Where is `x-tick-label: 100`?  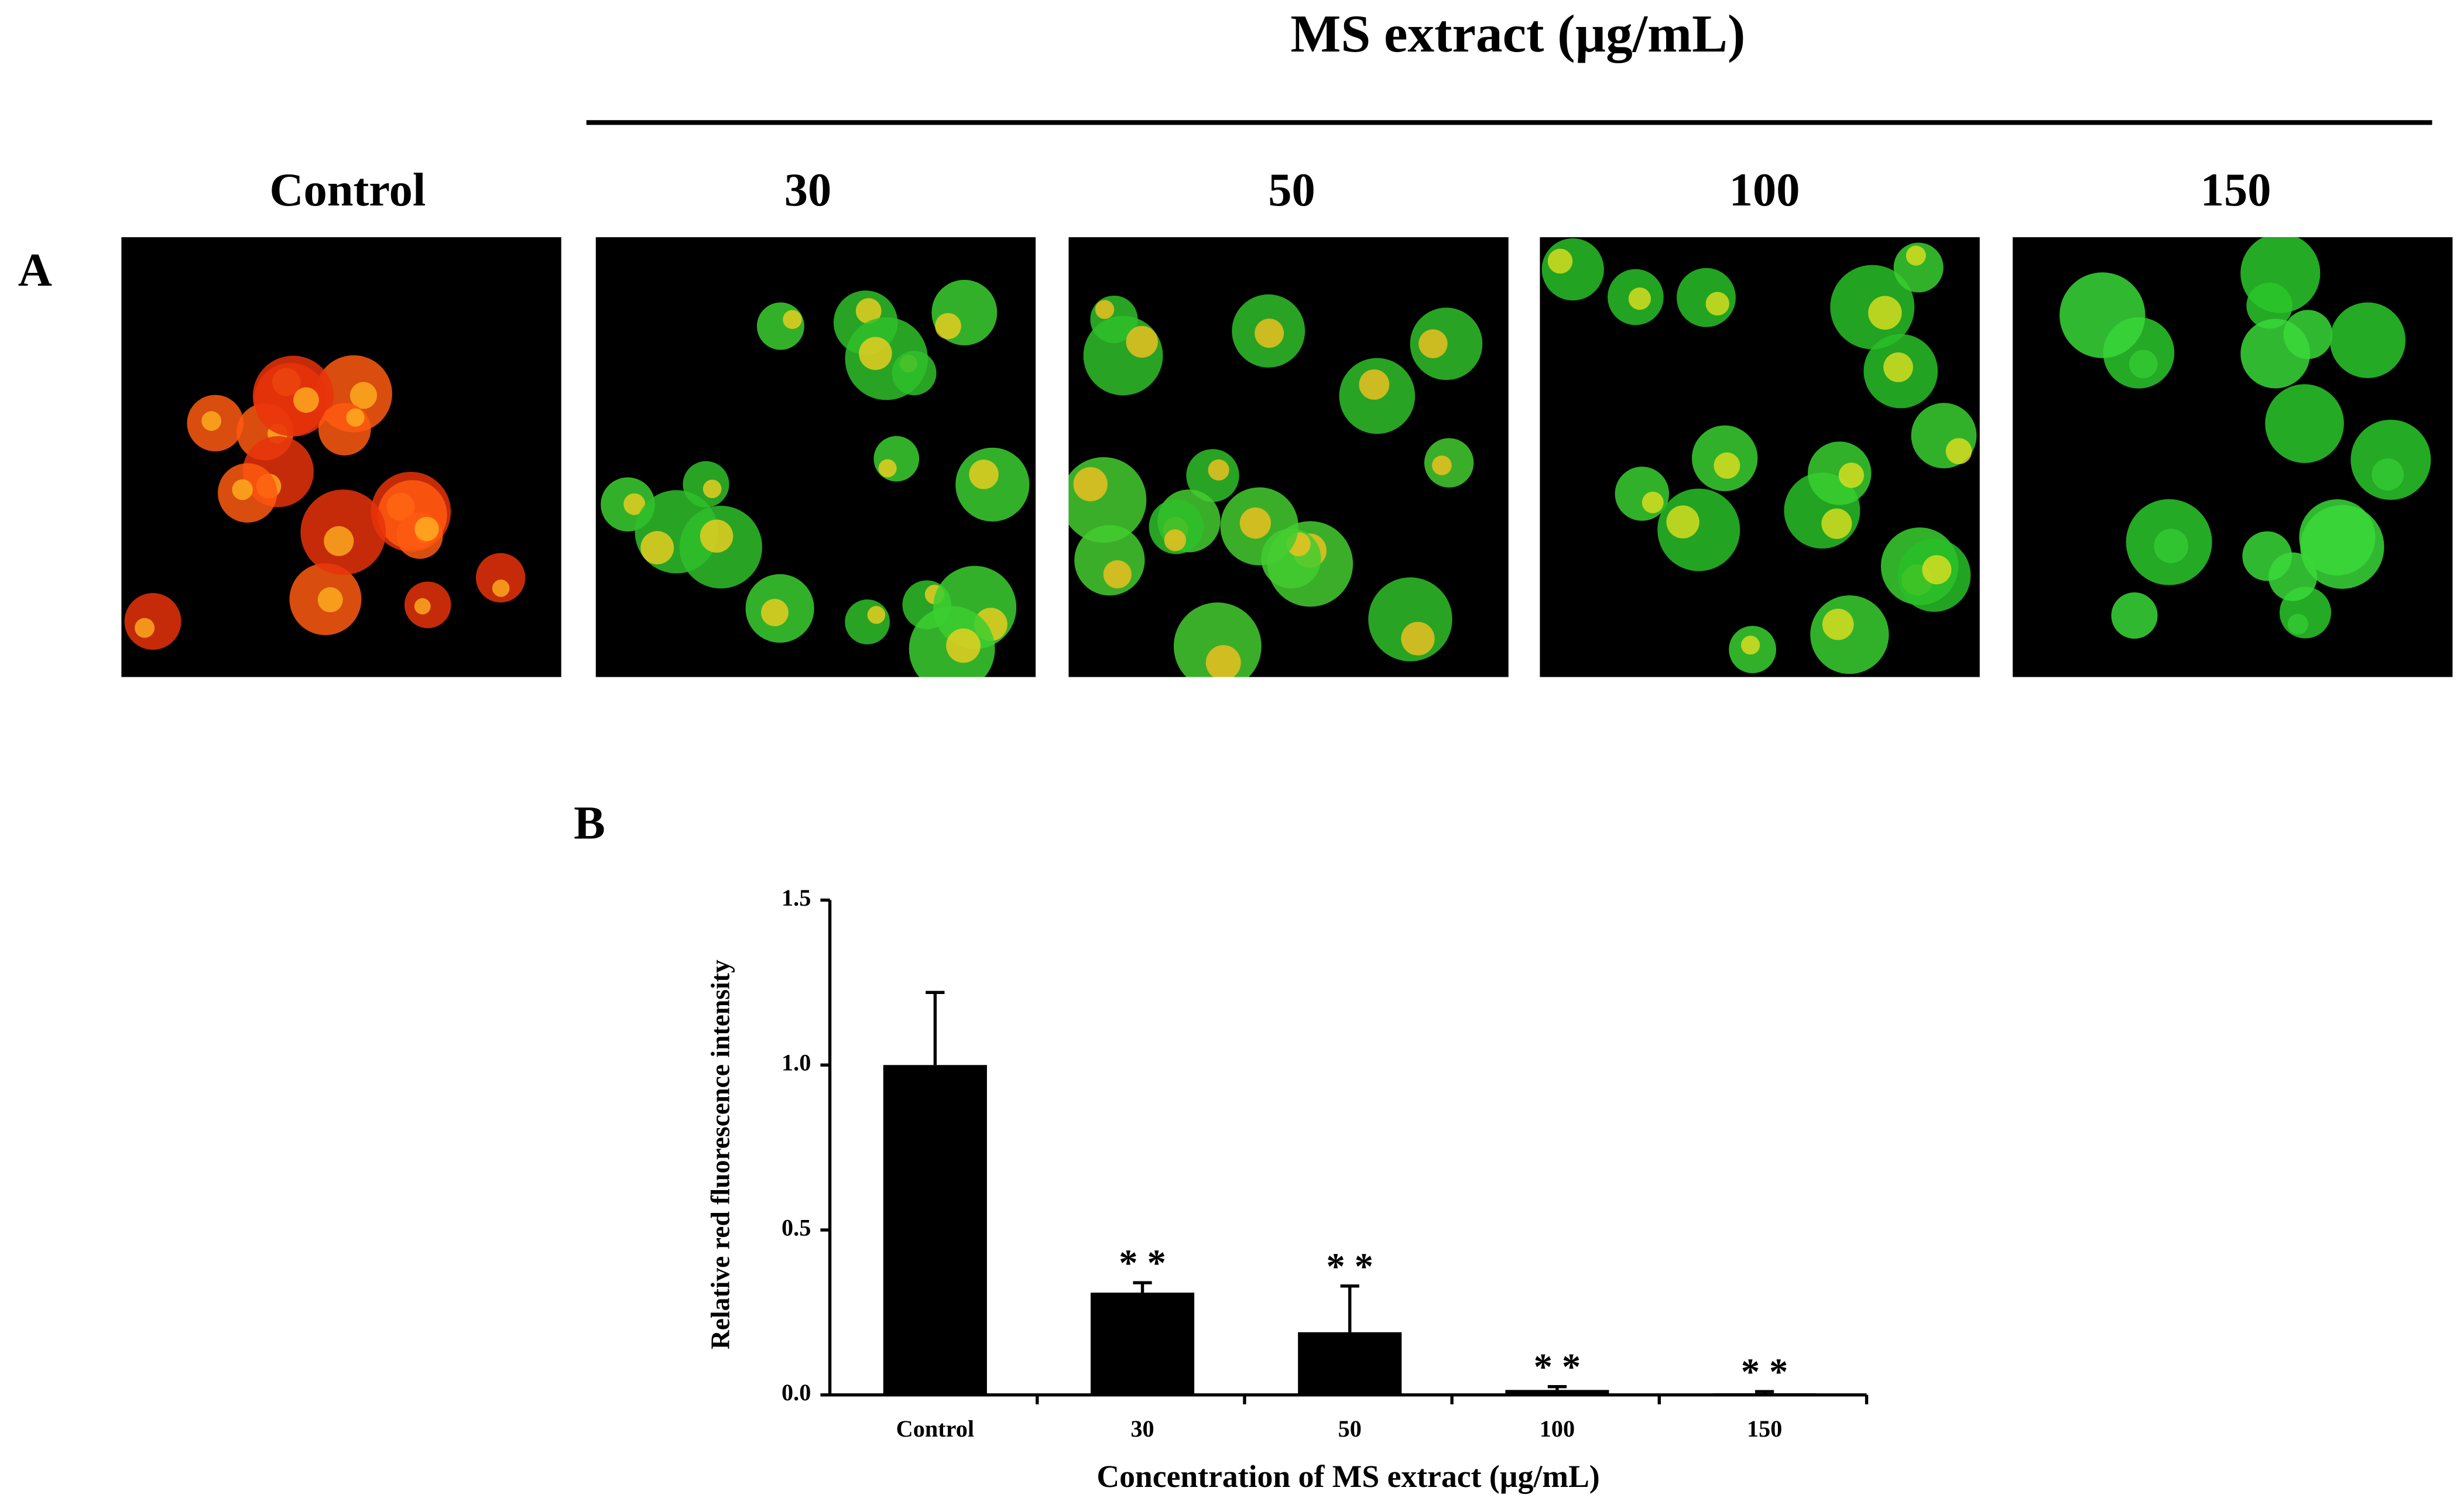 x-tick-label: 100 is located at coordinates (1557, 1429).